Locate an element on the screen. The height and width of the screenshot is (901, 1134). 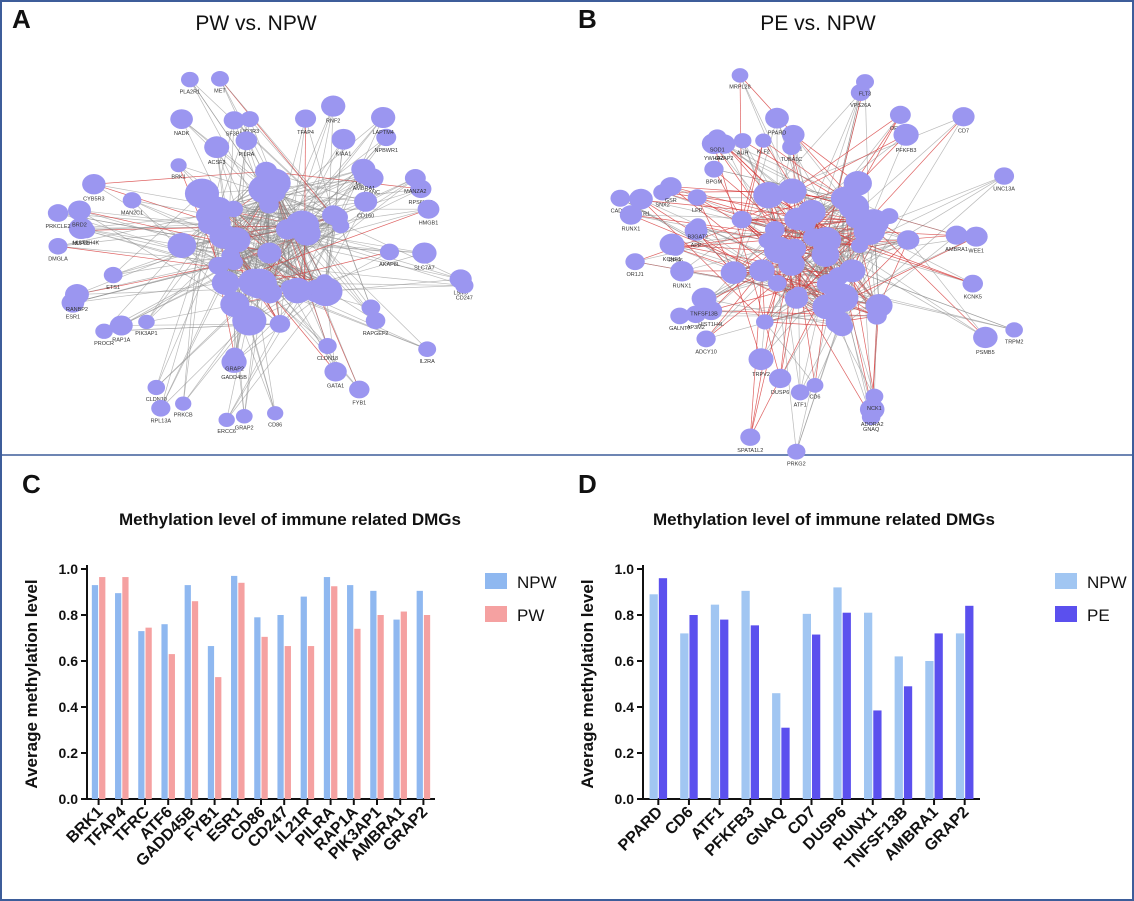
network-a-node-label: RPL13A is located at coordinates (161, 422).